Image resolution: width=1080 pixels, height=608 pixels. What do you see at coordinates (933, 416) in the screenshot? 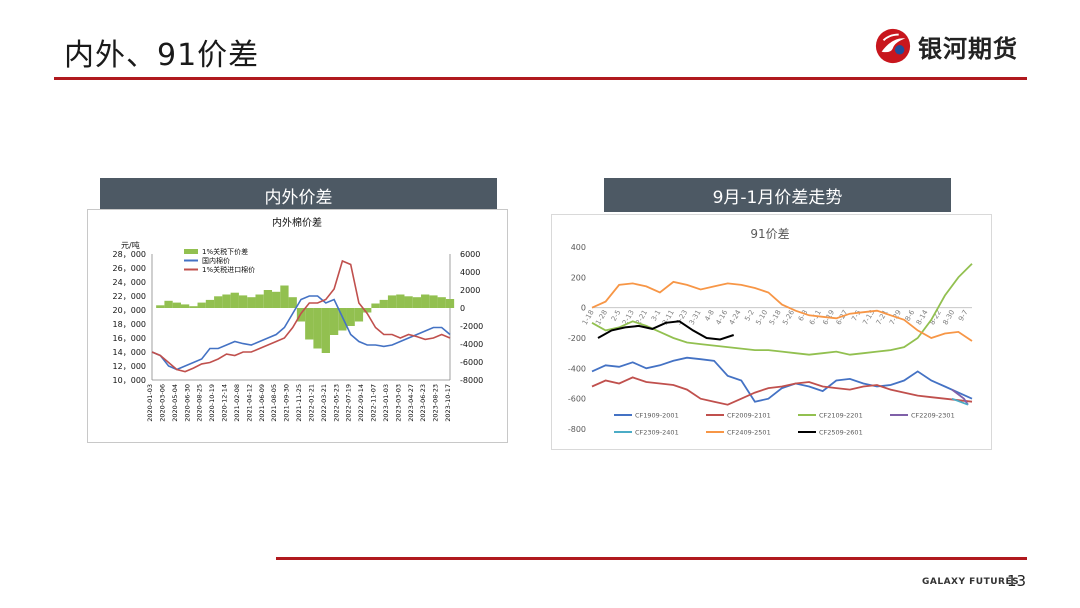
I see `legend-label: CF2209-2301` at bounding box center [933, 416].